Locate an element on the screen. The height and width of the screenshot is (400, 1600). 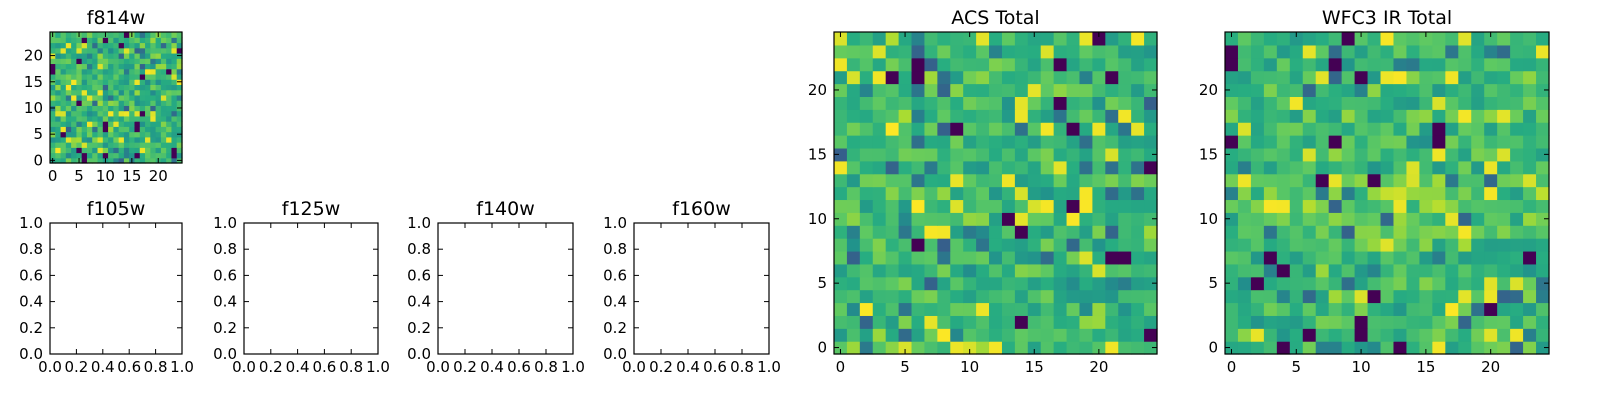
x-tick-label: 0.8 is located at coordinates (742, 367).